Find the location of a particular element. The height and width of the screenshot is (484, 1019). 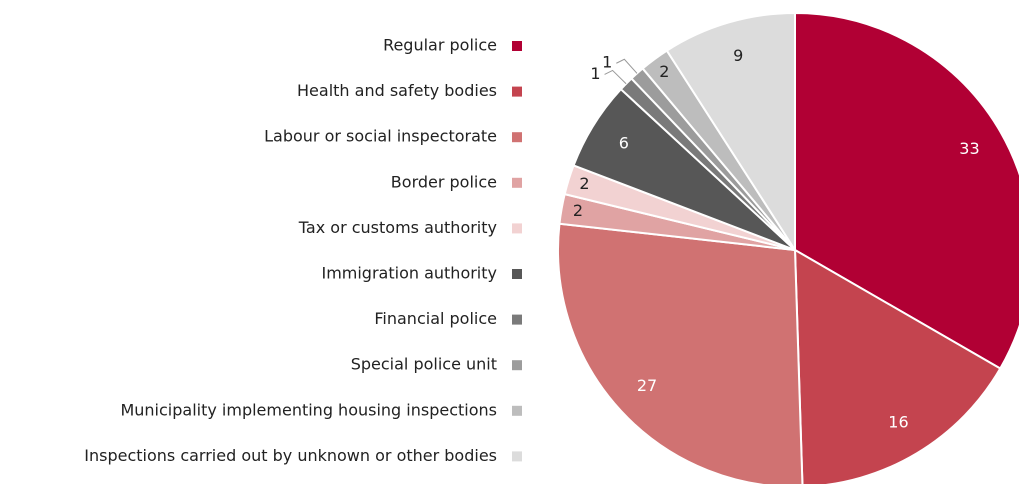

legend-label: Special police unit is located at coordinates (424, 364).